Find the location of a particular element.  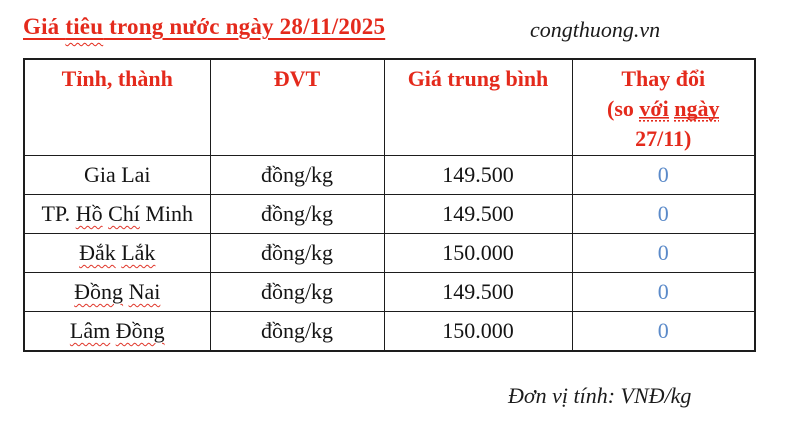

table-row-gia-lai: Gia Lai đồng/kg 149.500 0 is located at coordinates (389, 175).